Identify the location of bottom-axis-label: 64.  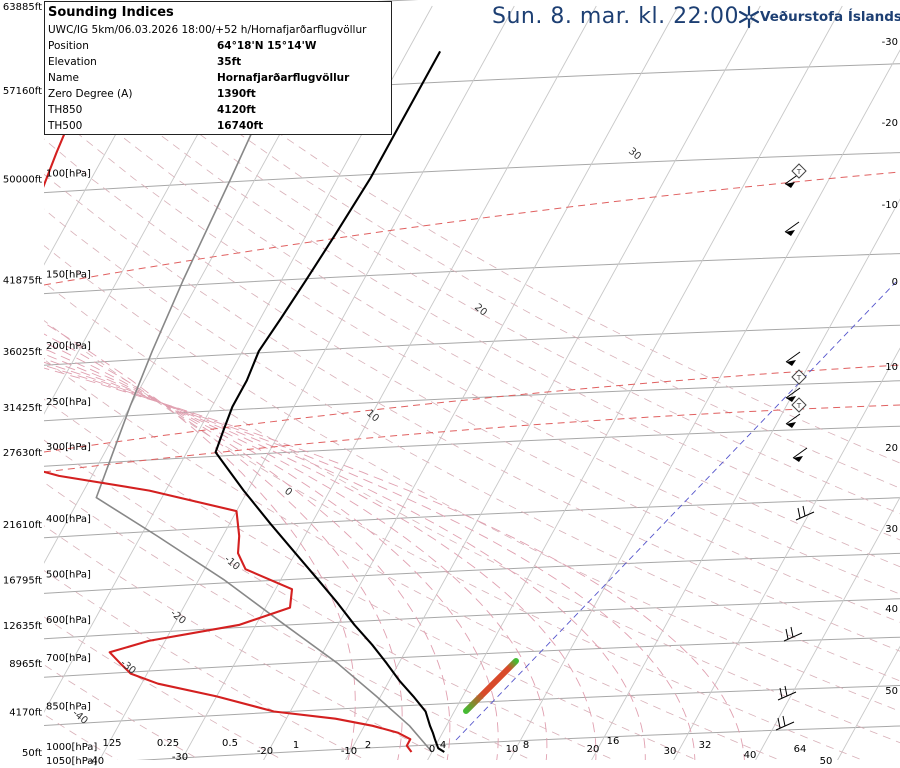
(800, 749).